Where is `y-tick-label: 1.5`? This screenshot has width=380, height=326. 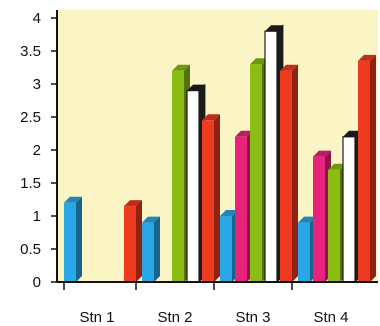 y-tick-label: 1.5 is located at coordinates (30, 183).